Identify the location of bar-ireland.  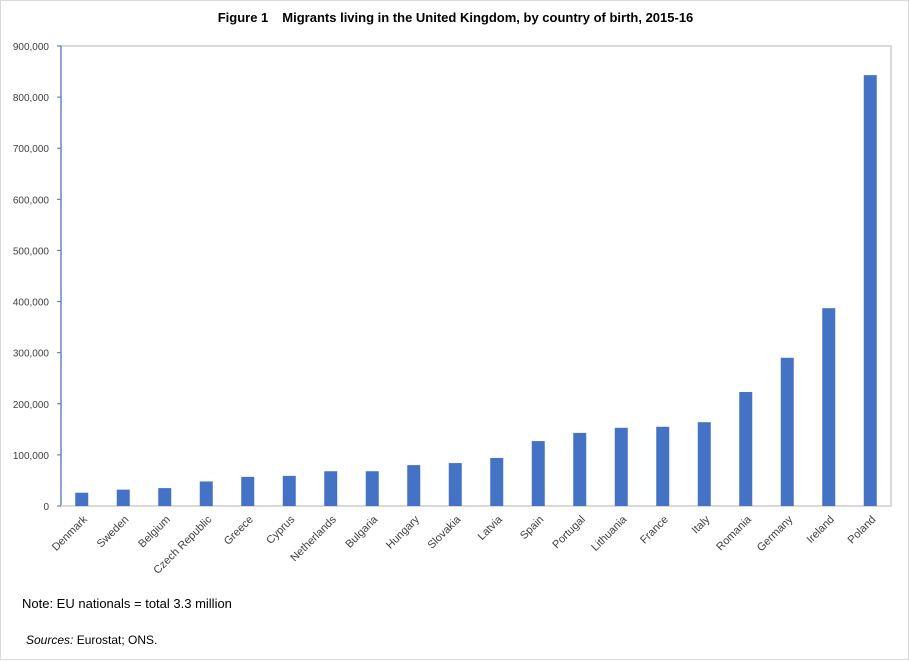
(829, 407).